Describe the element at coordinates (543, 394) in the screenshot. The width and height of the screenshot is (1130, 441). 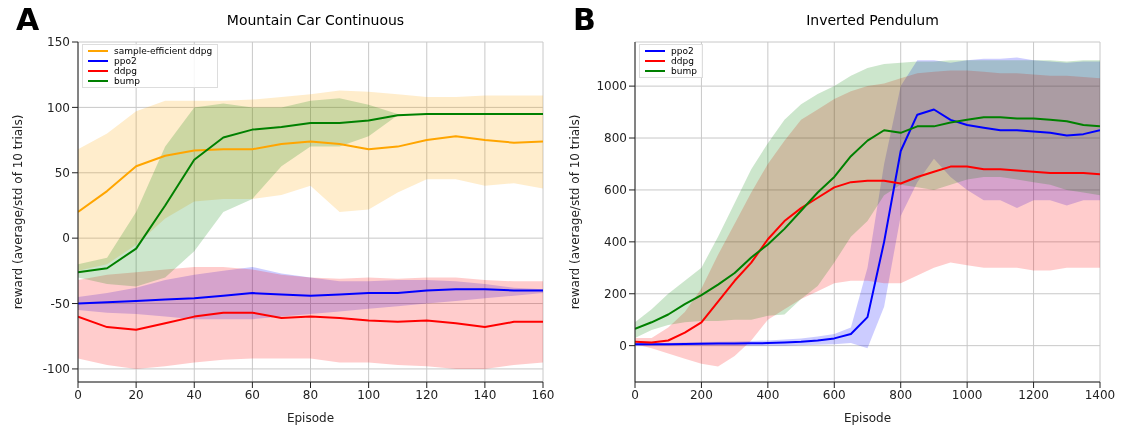
I see `x-tick-label: 160` at that location.